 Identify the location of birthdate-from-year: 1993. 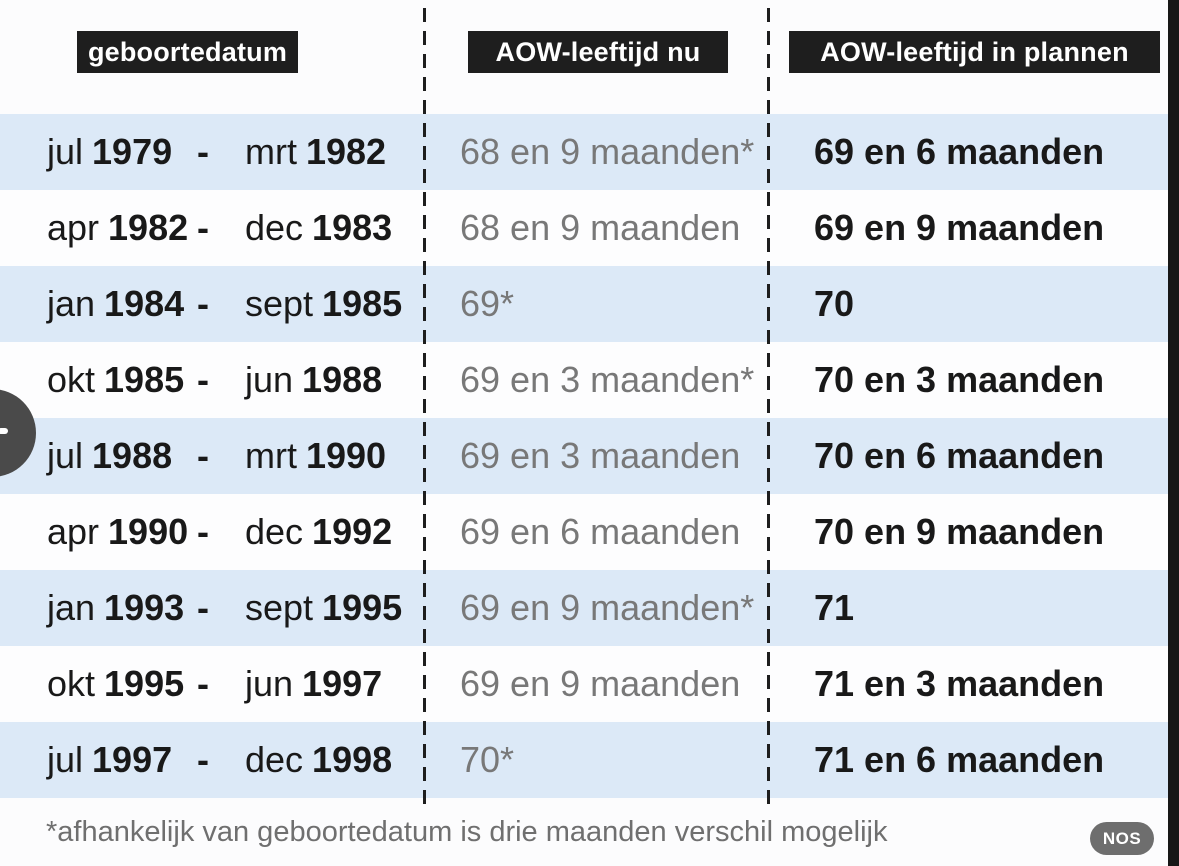
(144, 607).